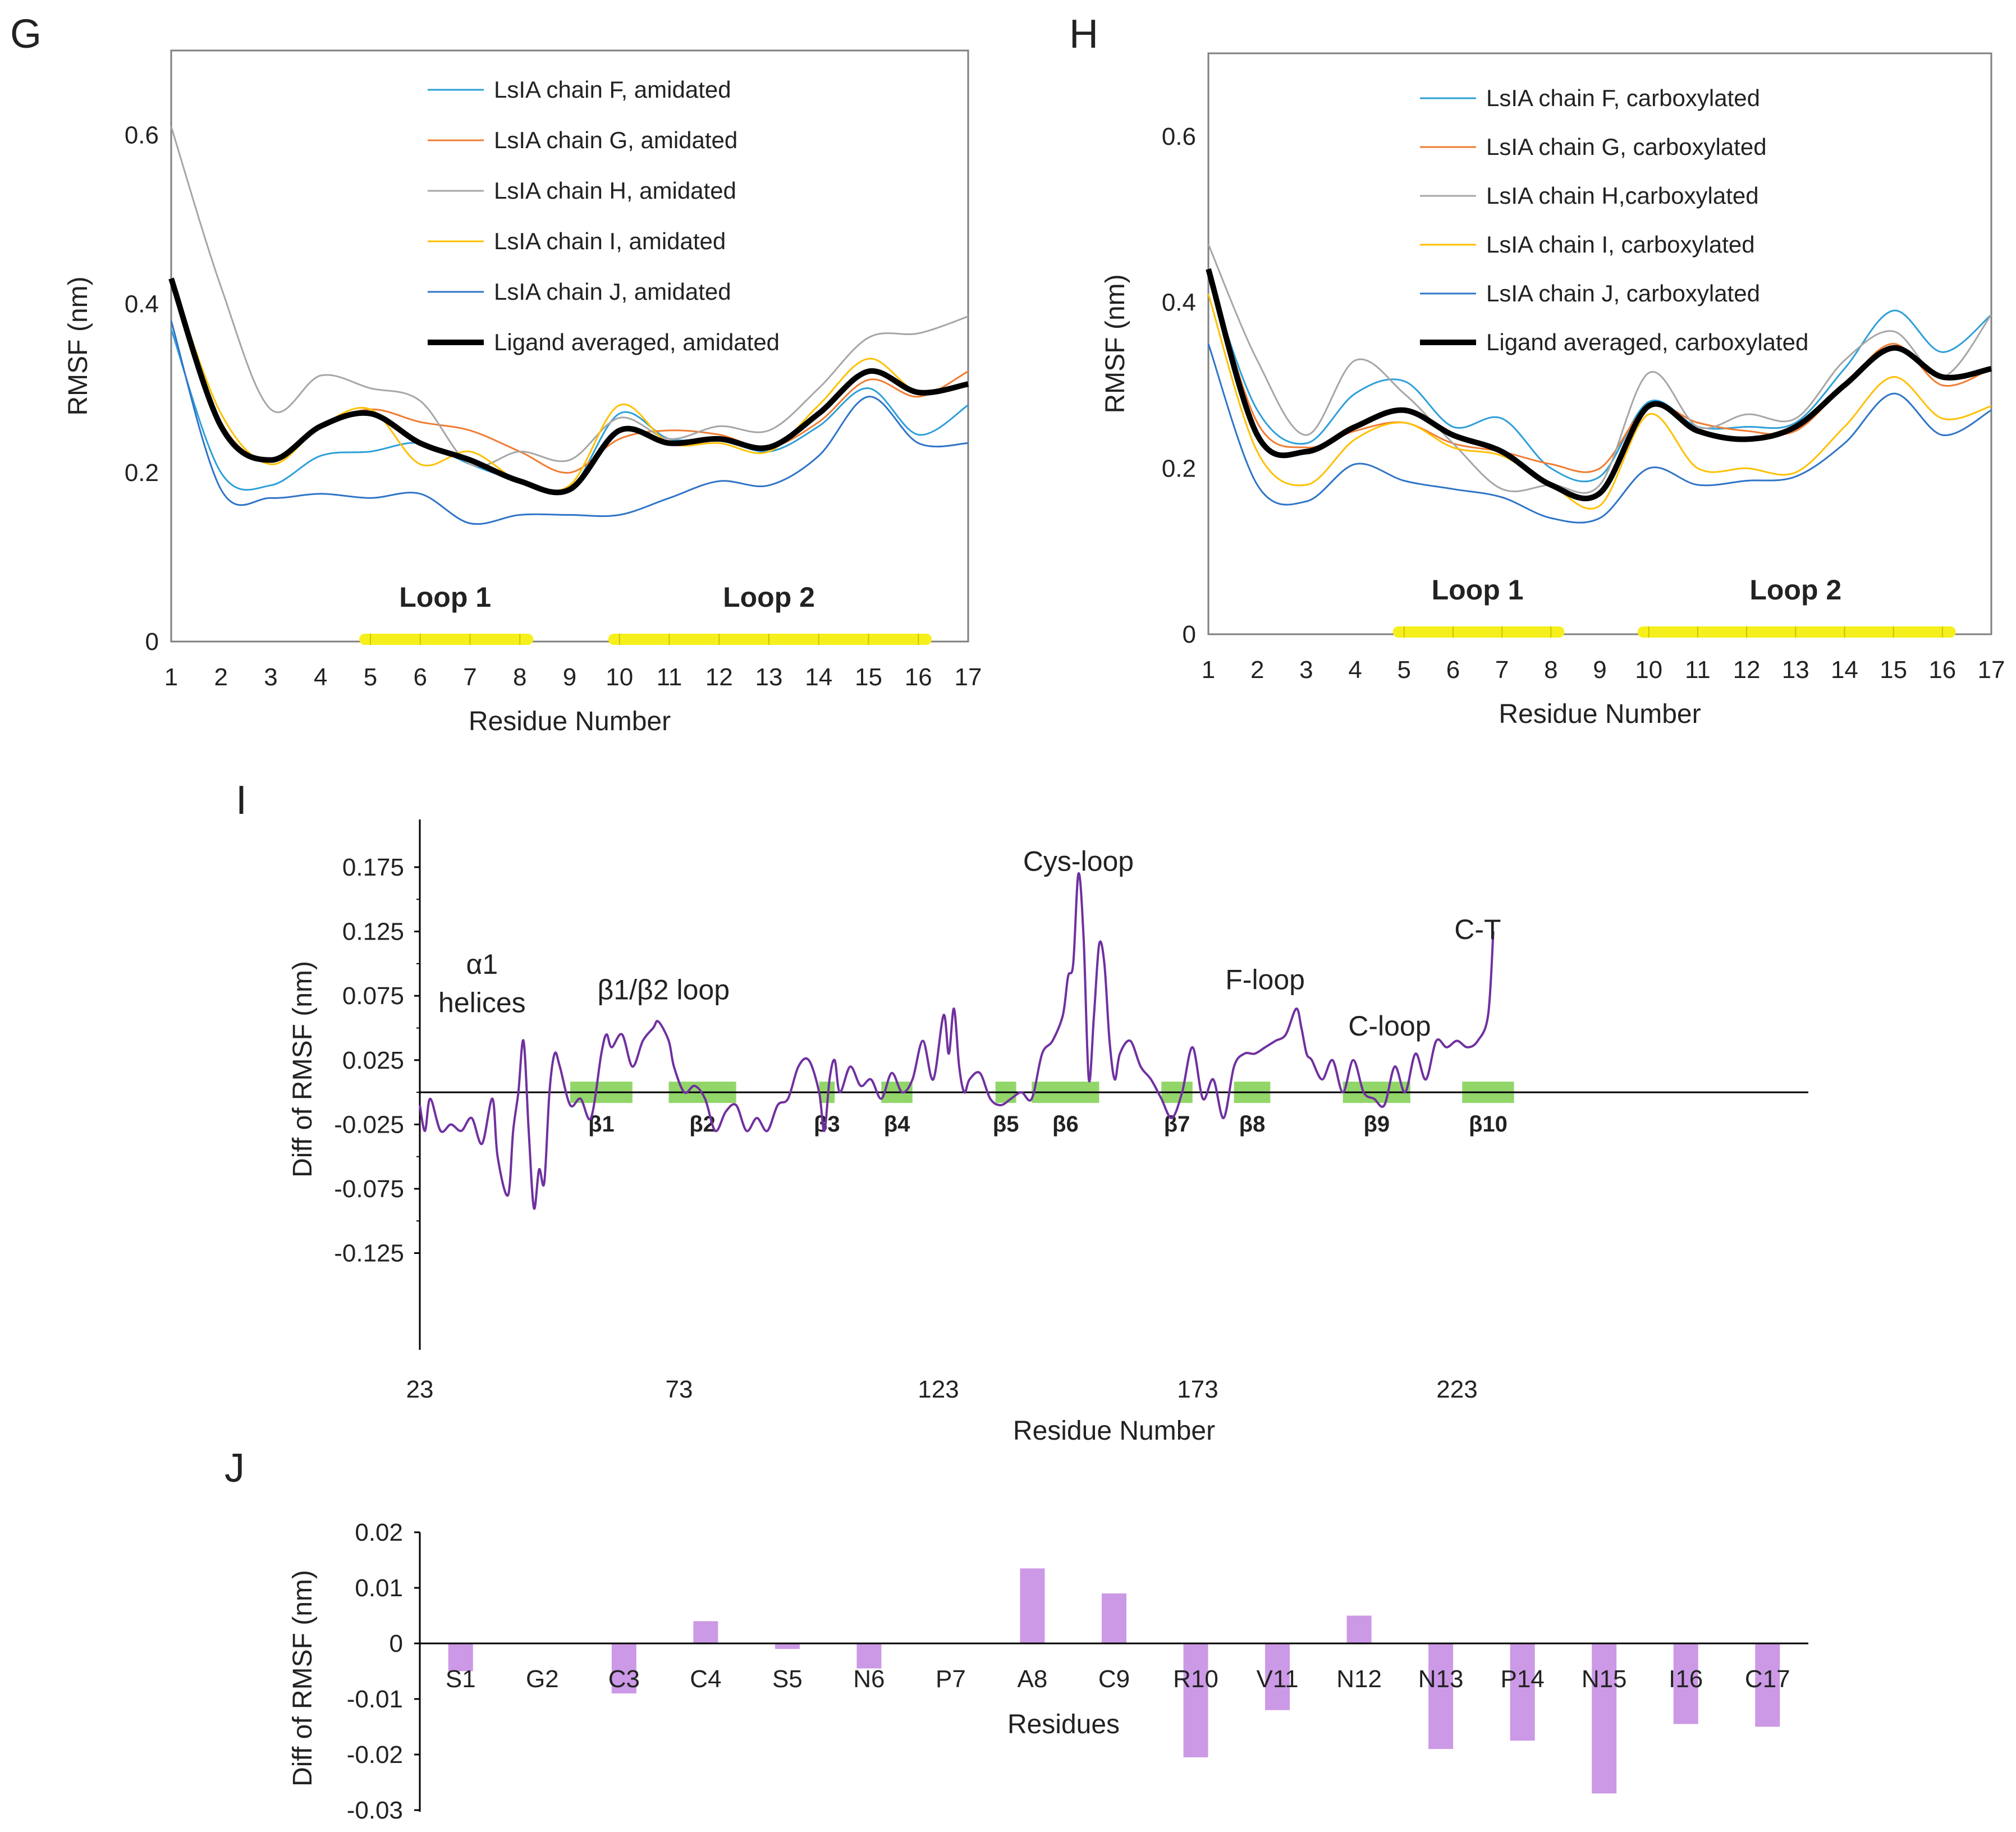 This screenshot has width=2016, height=1832. Describe the element at coordinates (1502, 670) in the screenshot. I see `x-tick-label: 7` at that location.